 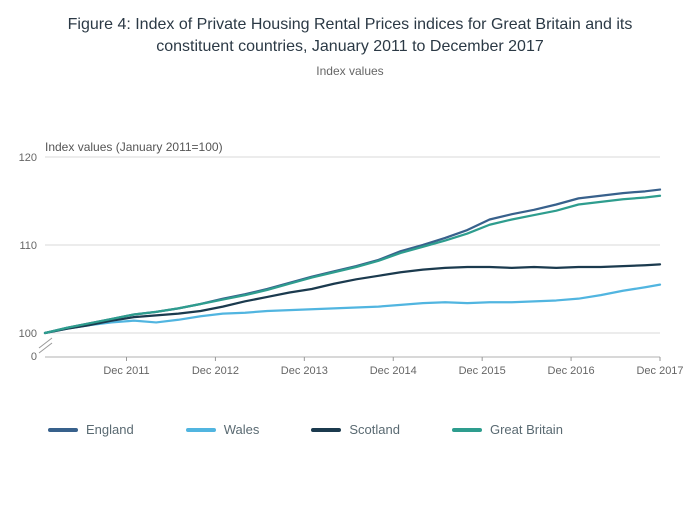 I want to click on x-tick-label: Dec 2014, so click(x=393, y=371).